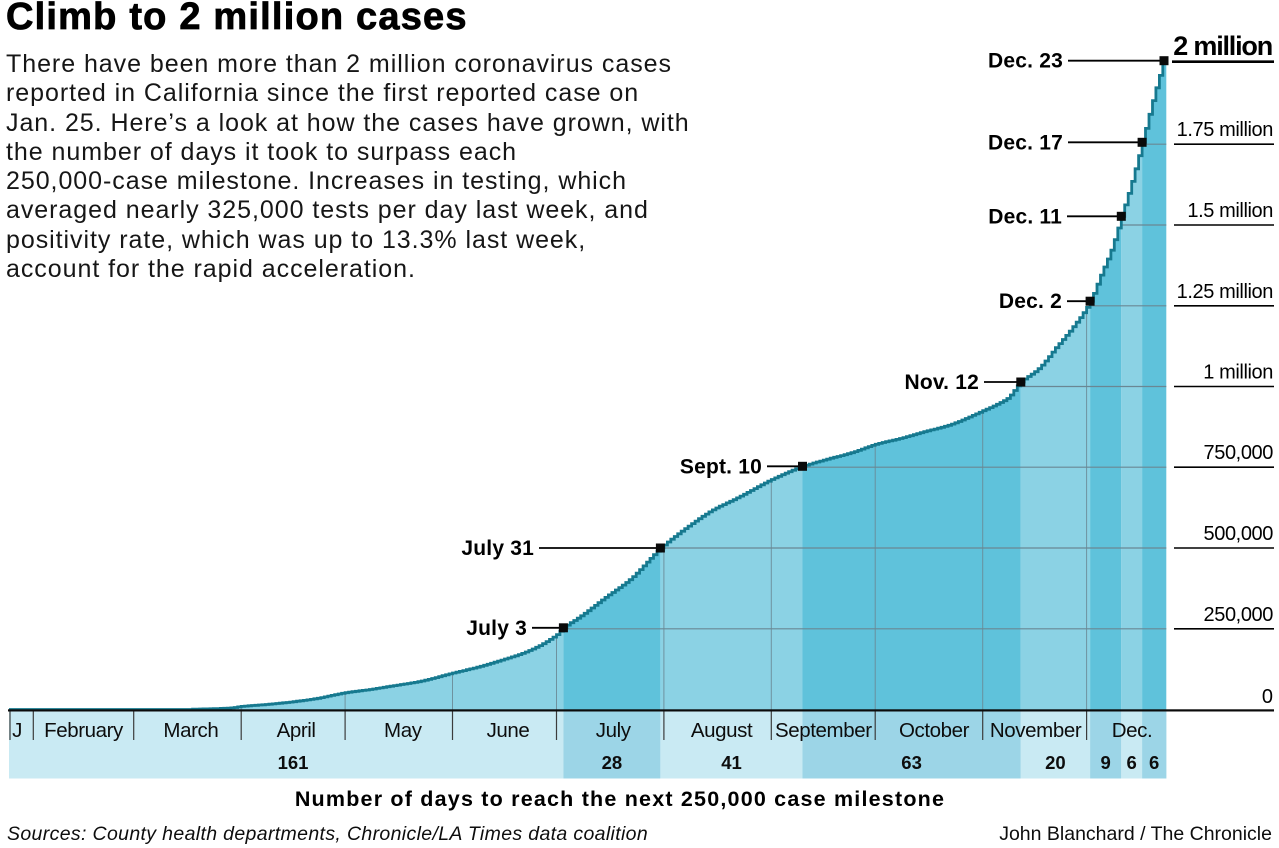 The height and width of the screenshot is (848, 1279). What do you see at coordinates (1230, 211) in the screenshot?
I see `svg-text: 1.5 million` at bounding box center [1230, 211].